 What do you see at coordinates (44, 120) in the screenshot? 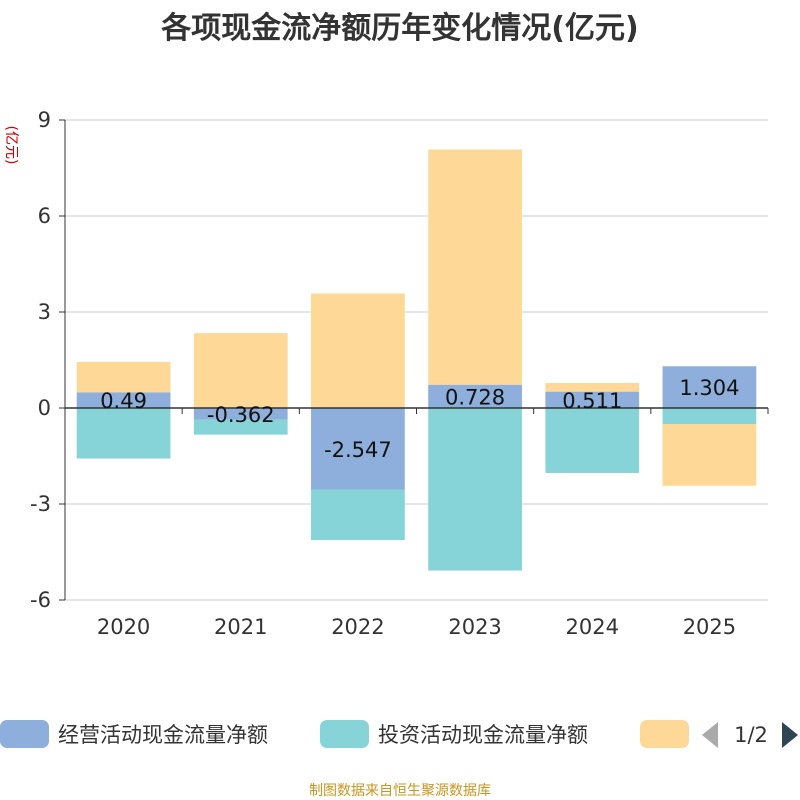
I see `y-tick-label: 9` at bounding box center [44, 120].